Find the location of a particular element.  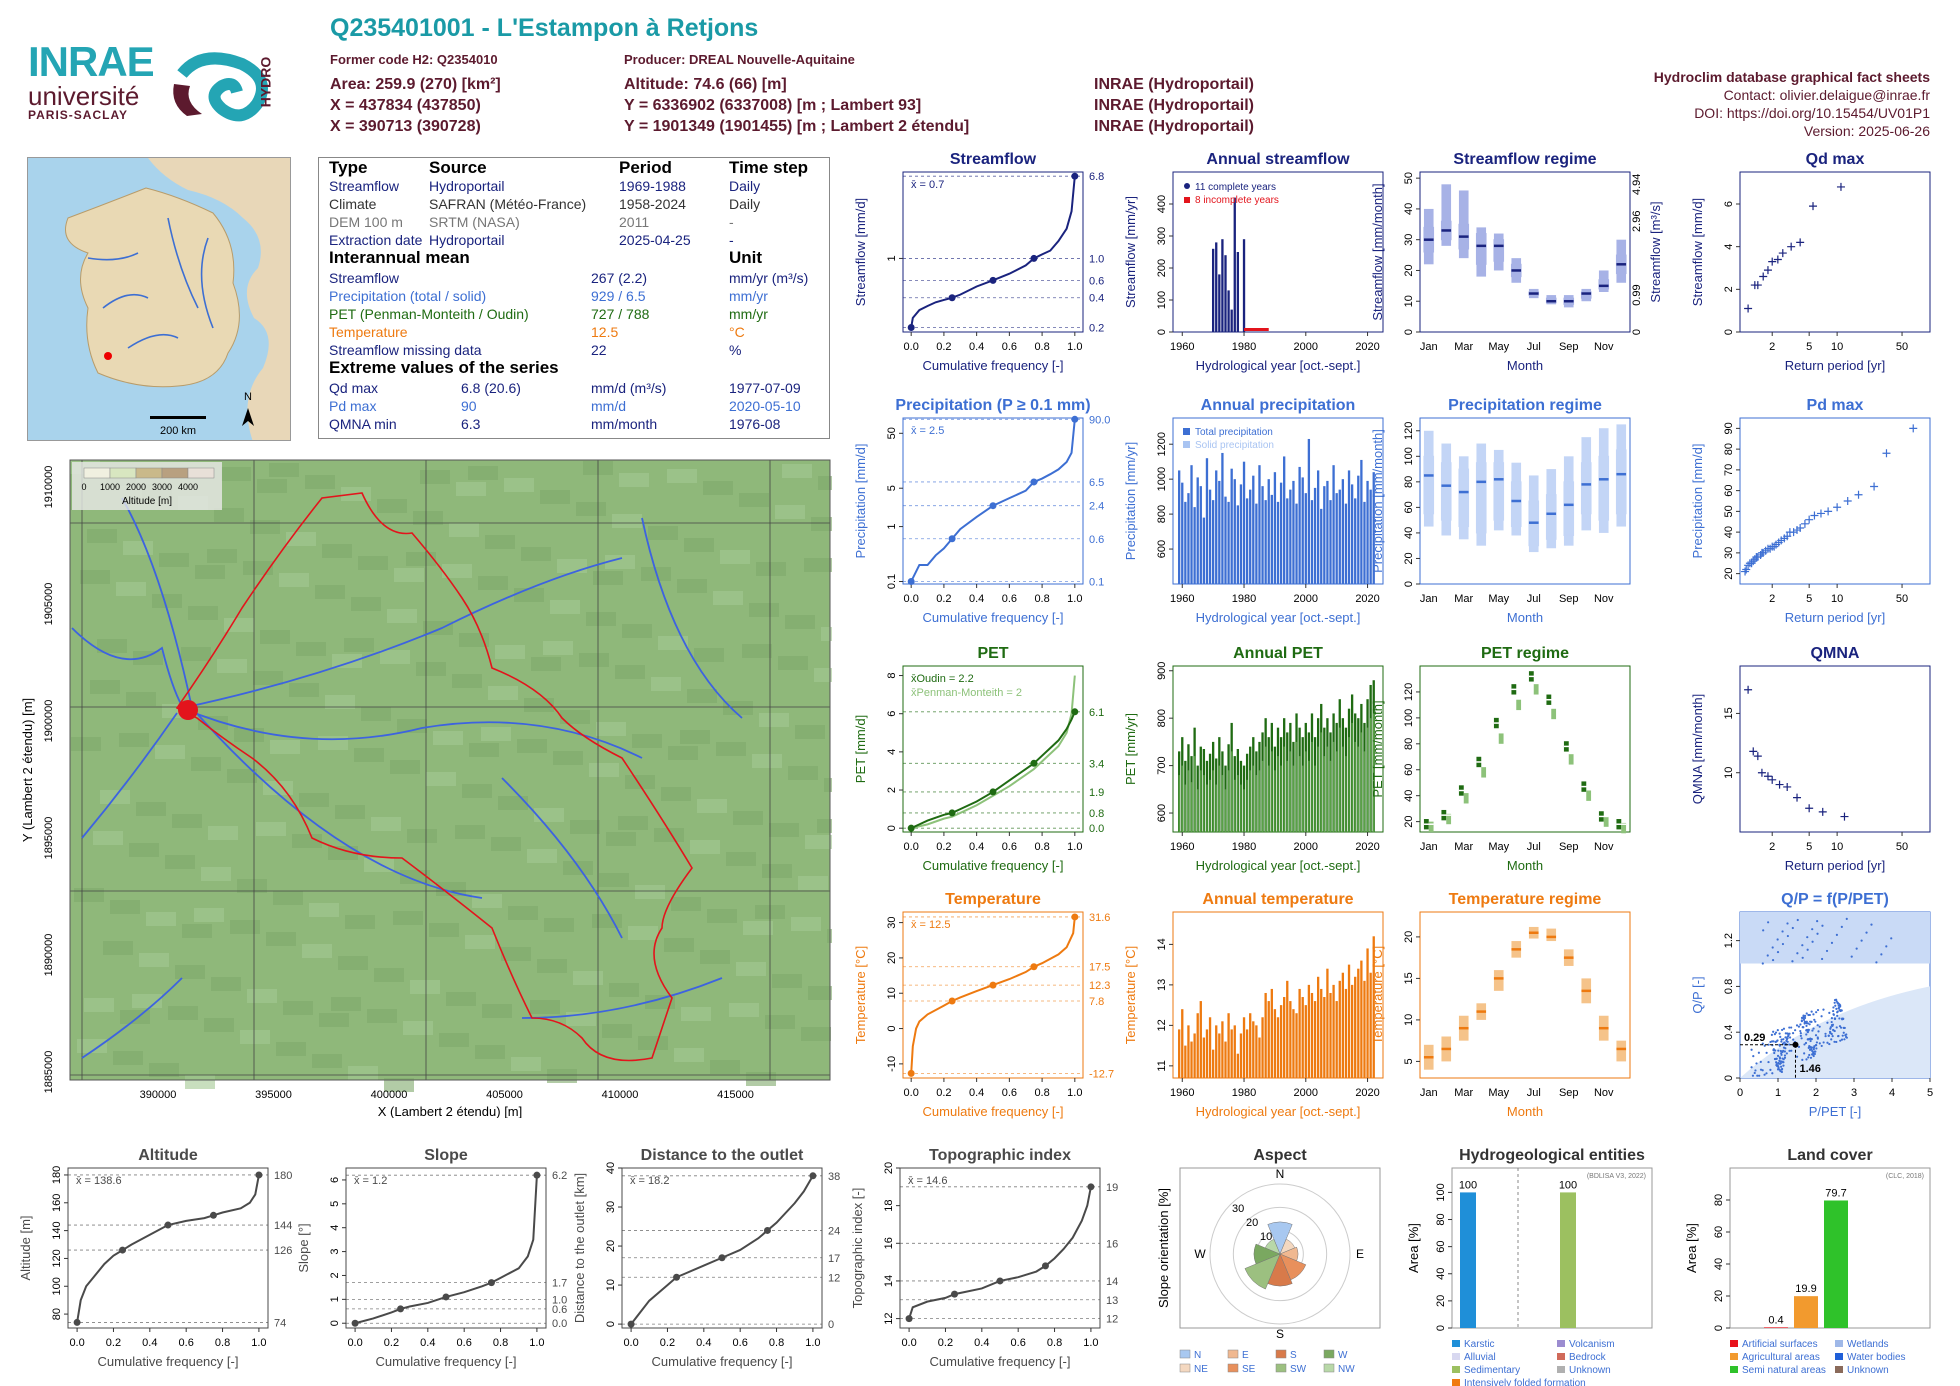

map-ytick: 1905000 is located at coordinates (49, 604).